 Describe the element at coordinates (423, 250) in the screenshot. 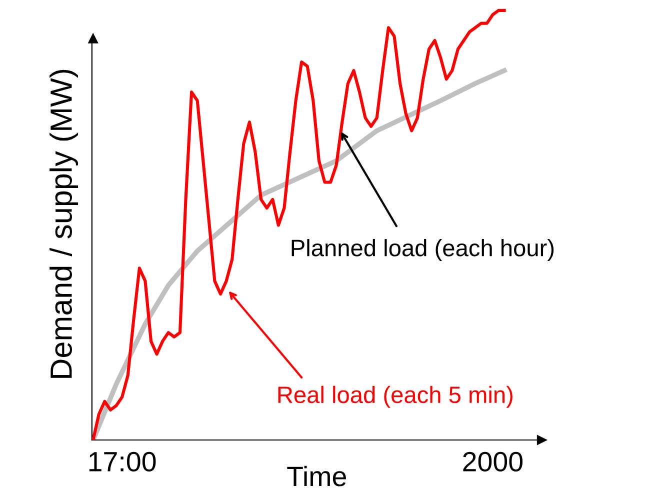

I see `annotation: Planned load (each hour)` at that location.